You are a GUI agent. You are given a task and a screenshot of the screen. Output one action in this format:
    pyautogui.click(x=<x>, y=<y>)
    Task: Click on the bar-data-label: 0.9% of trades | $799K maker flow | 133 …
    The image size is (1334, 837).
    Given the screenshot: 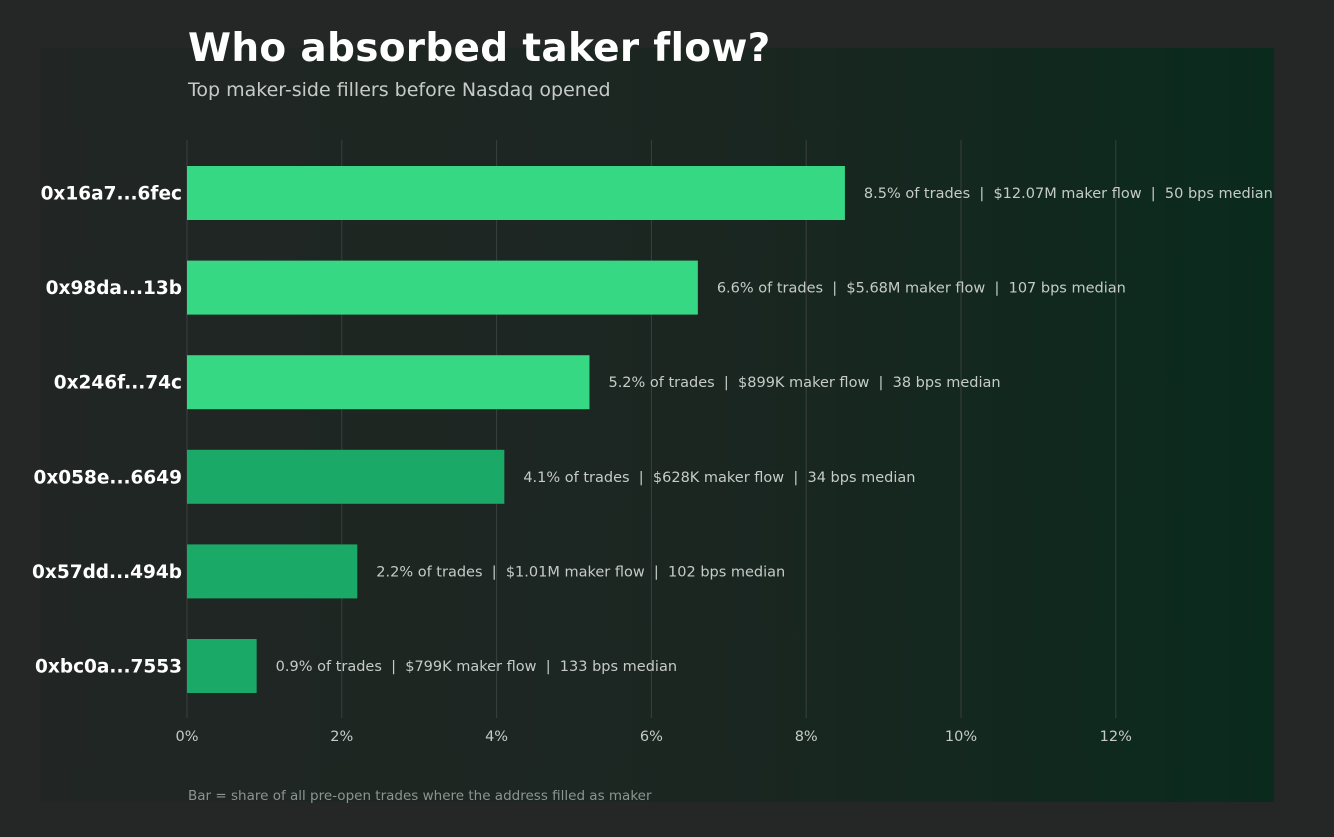 What is the action you would take?
    pyautogui.click(x=476, y=667)
    